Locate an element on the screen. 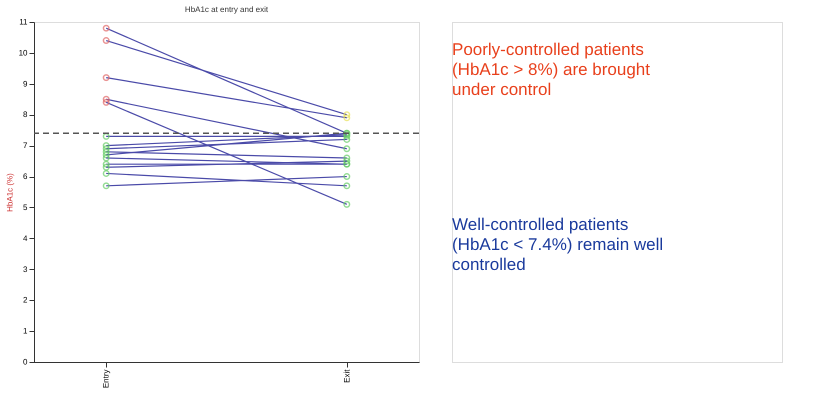  y-tick-label: 2 is located at coordinates (25, 300).